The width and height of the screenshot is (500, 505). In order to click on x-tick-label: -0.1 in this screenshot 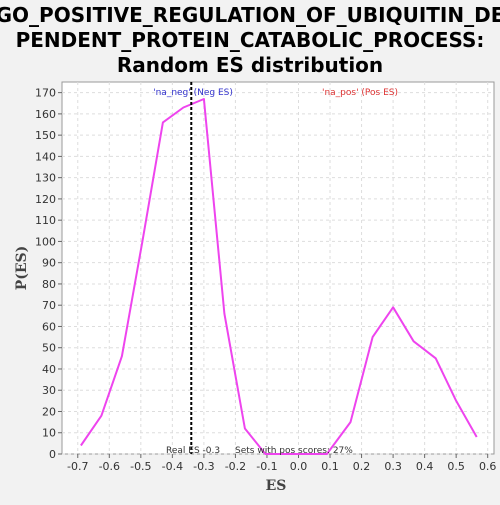, I will do `click(266, 466)`.